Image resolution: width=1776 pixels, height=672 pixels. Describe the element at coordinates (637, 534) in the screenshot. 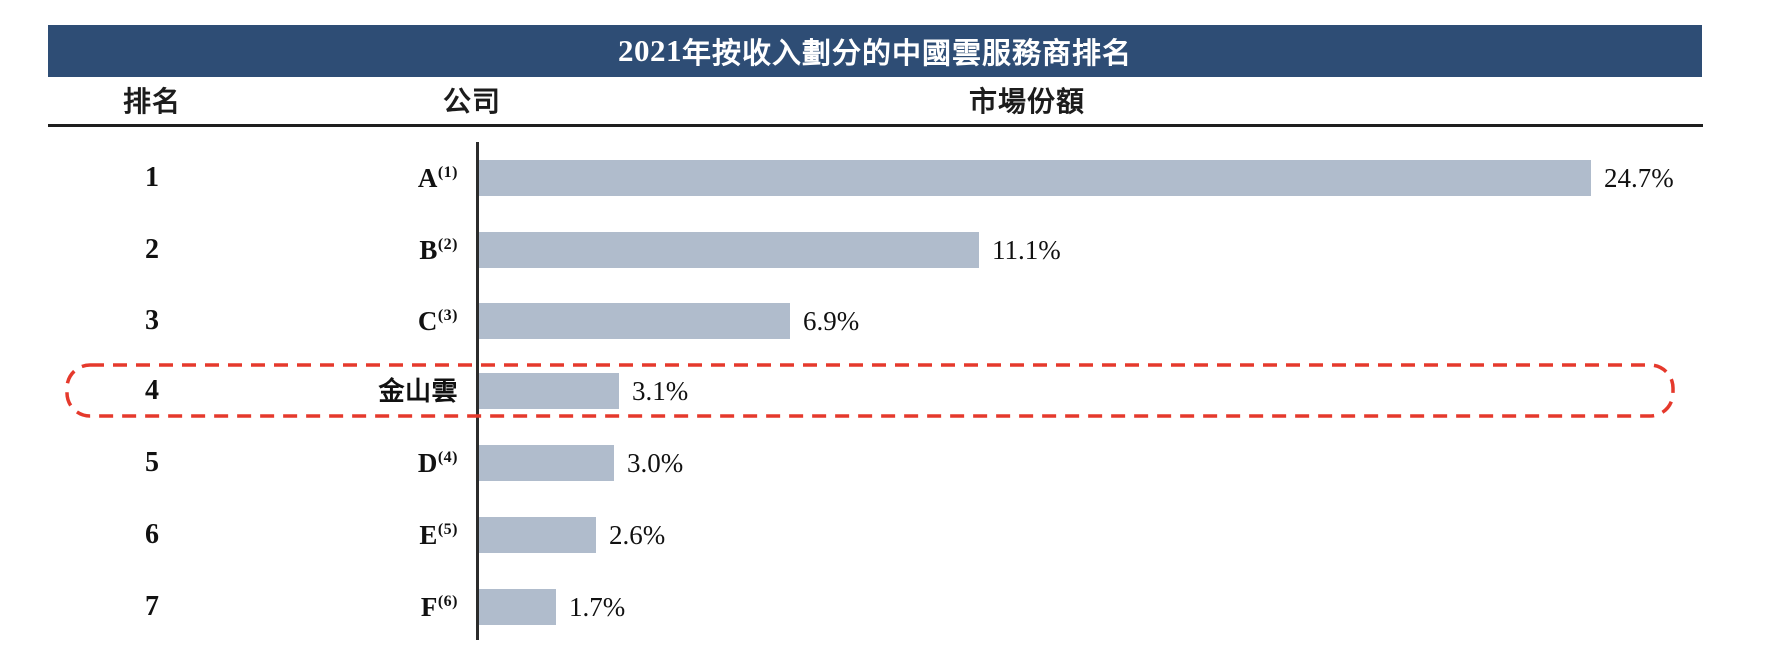

I see `market-share-value: 2.6%` at that location.